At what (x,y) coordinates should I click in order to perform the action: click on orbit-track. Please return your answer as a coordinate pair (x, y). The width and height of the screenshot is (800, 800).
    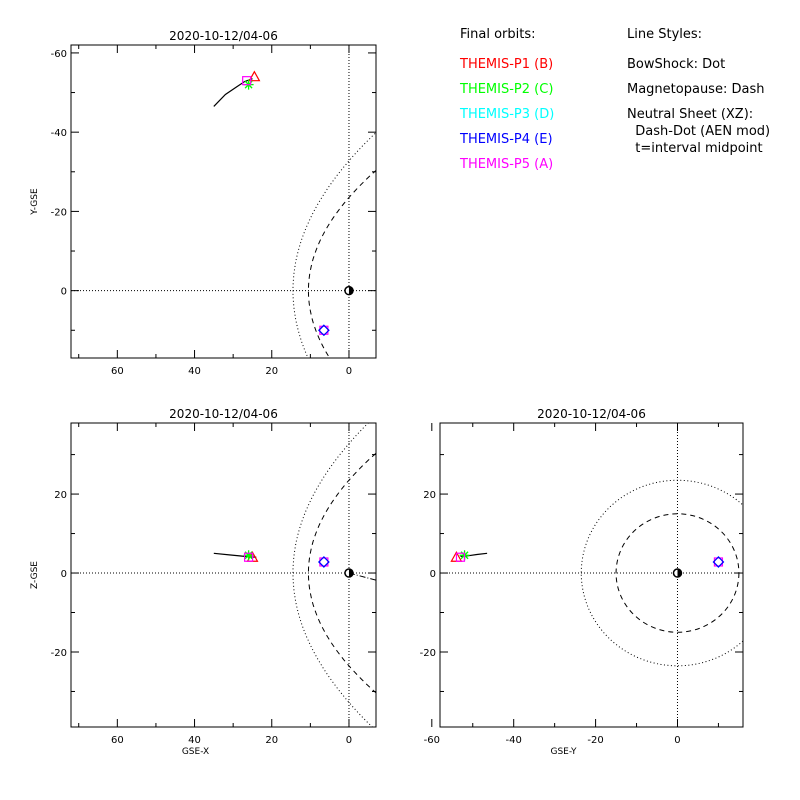
    Looking at the image, I should click on (233, 92).